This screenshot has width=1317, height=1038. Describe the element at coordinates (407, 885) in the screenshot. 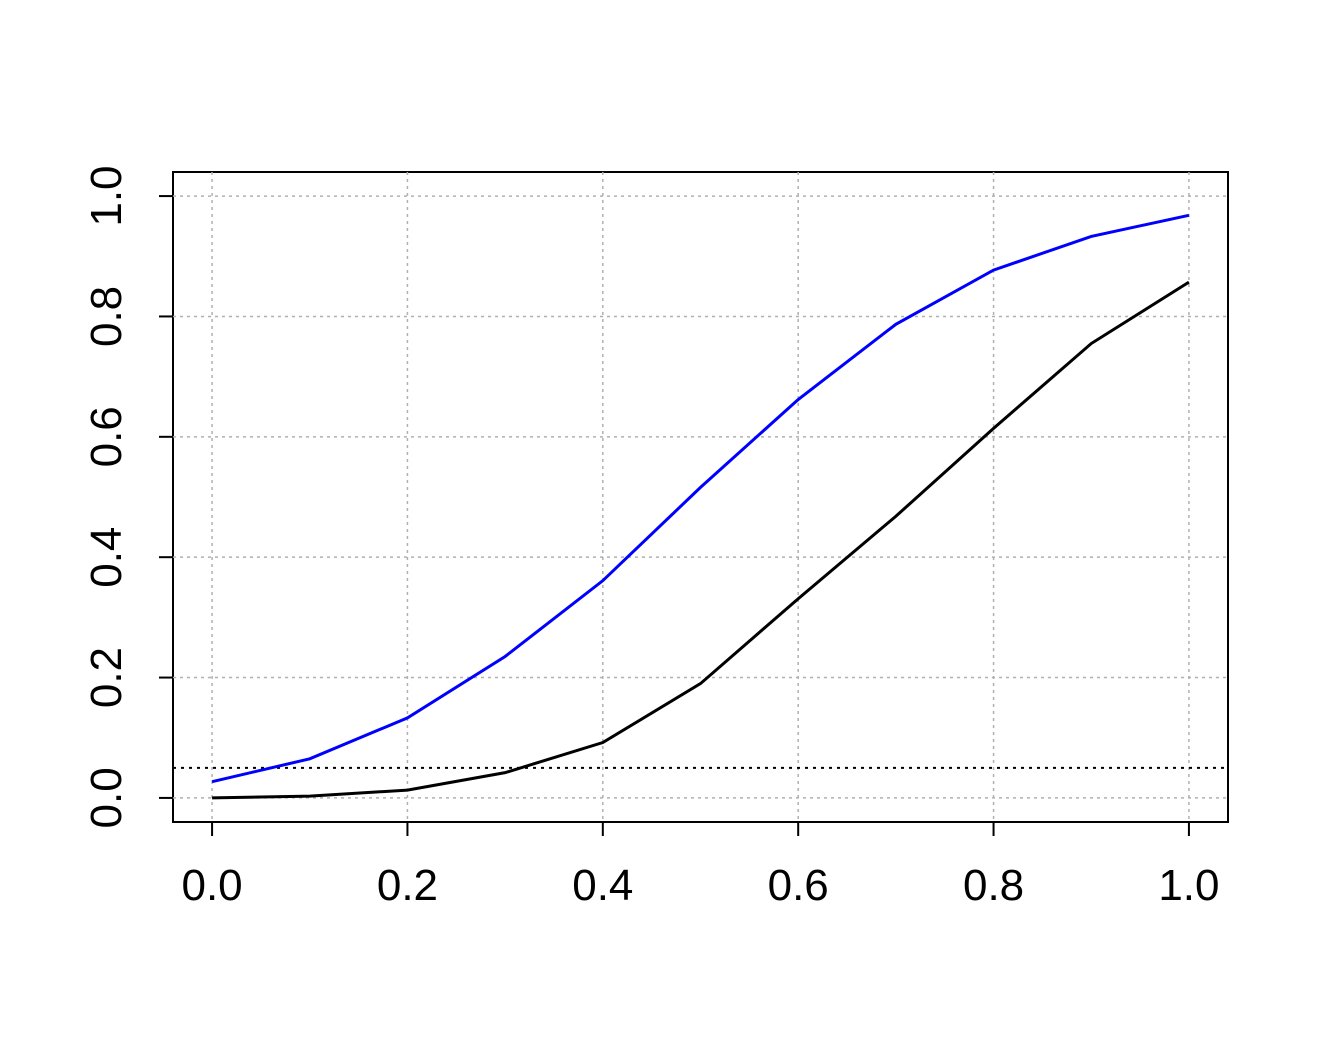

I see `x-tick-label: 0.2` at that location.